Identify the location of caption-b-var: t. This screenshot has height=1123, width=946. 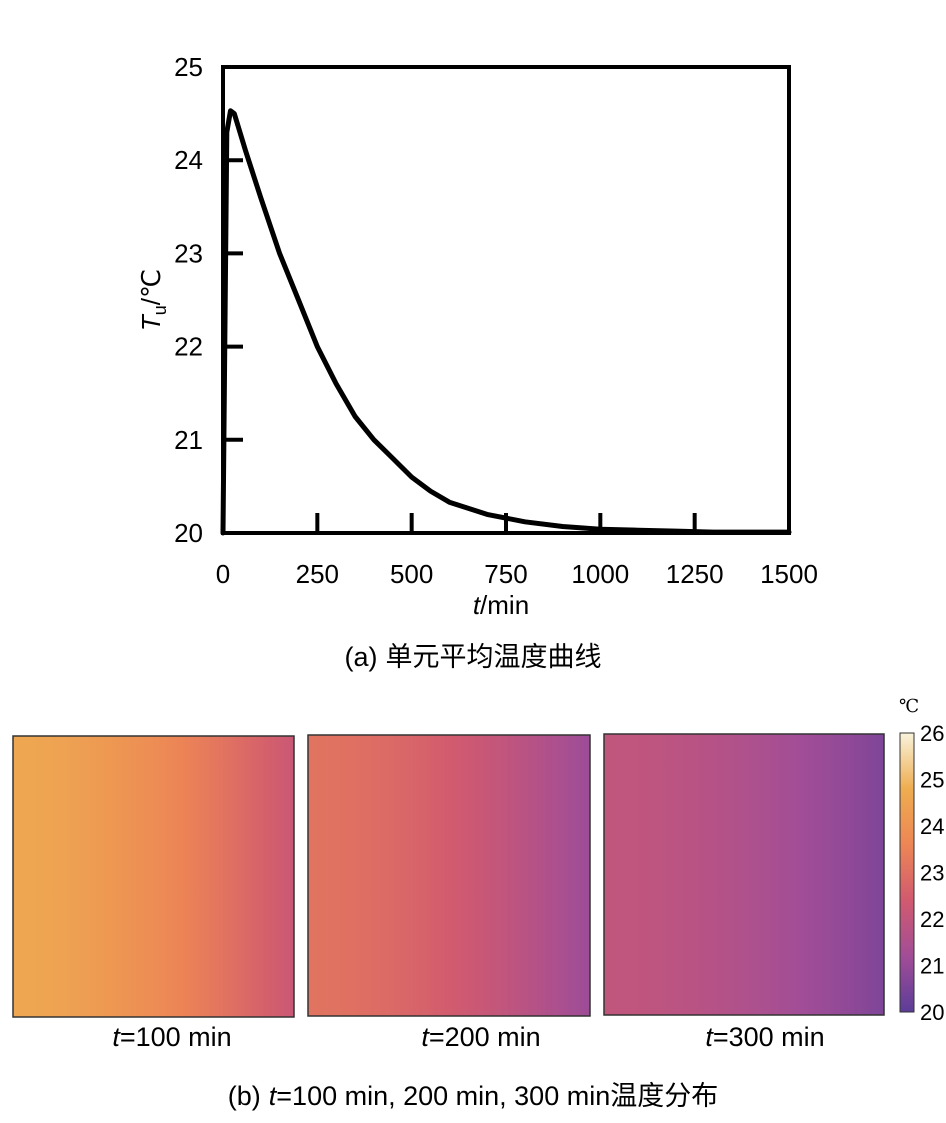
(273, 1096).